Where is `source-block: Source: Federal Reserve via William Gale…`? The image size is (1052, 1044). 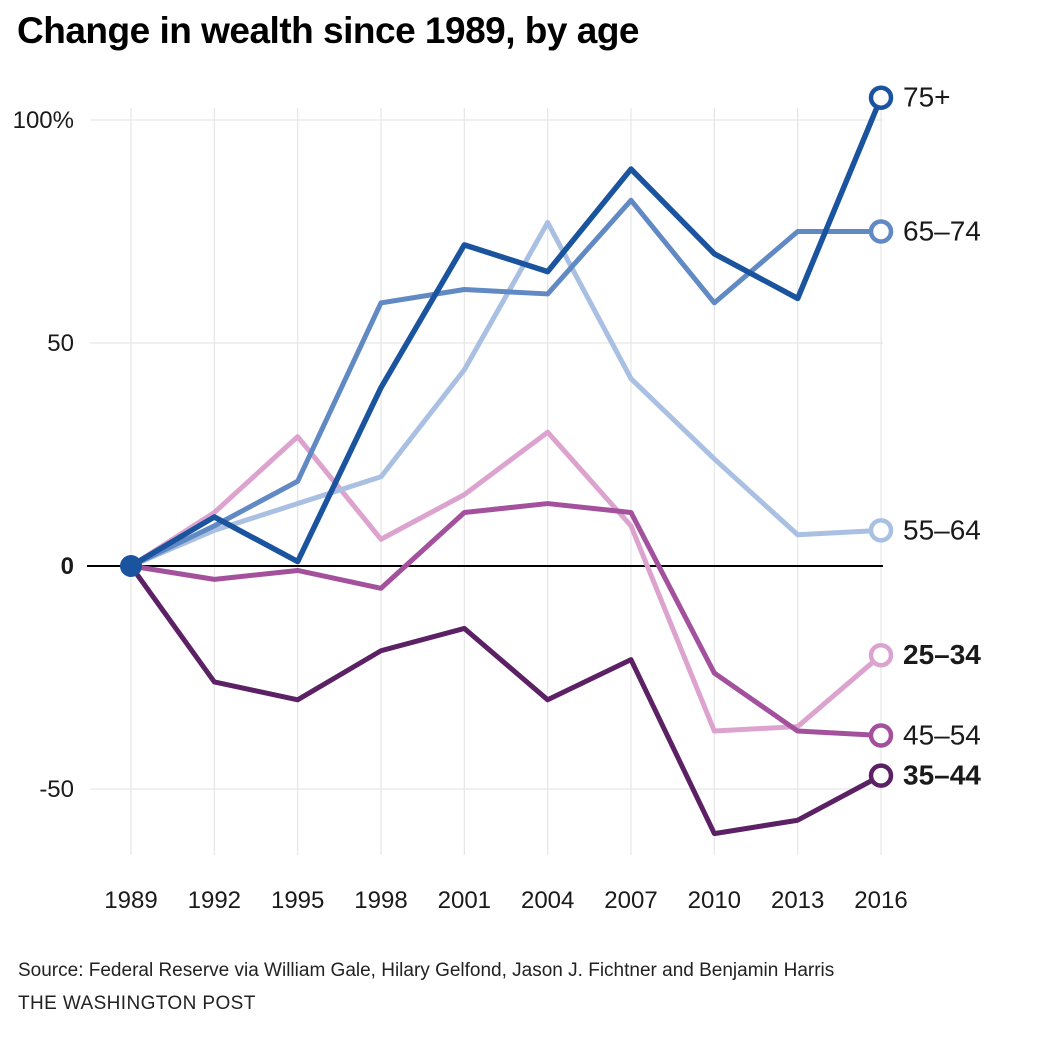 source-block: Source: Federal Reserve via William Gale… is located at coordinates (426, 987).